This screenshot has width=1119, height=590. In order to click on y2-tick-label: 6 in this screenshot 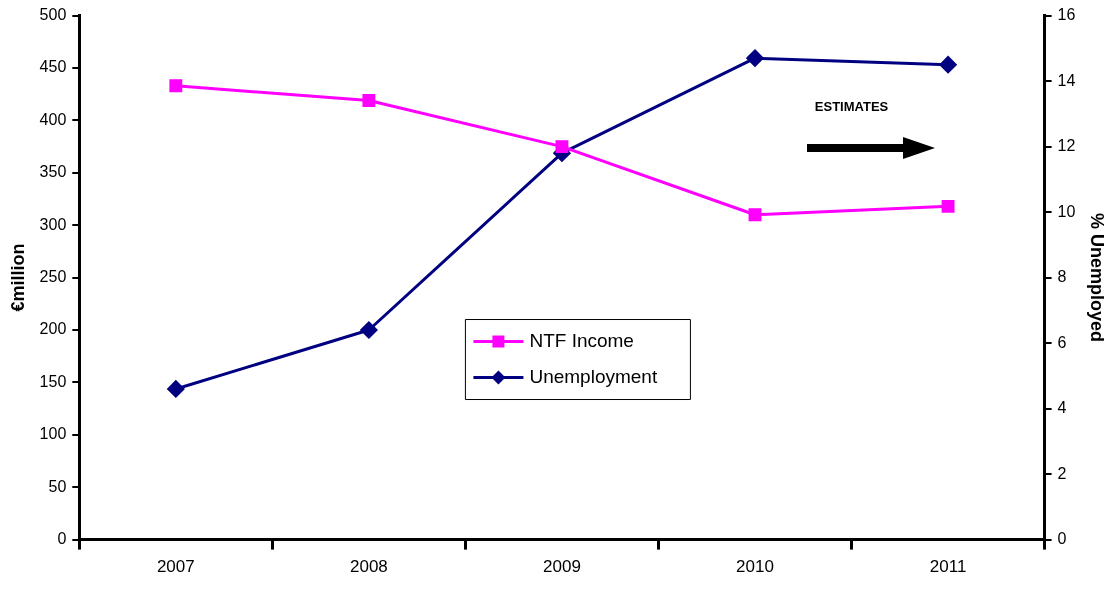, I will do `click(1062, 342)`.